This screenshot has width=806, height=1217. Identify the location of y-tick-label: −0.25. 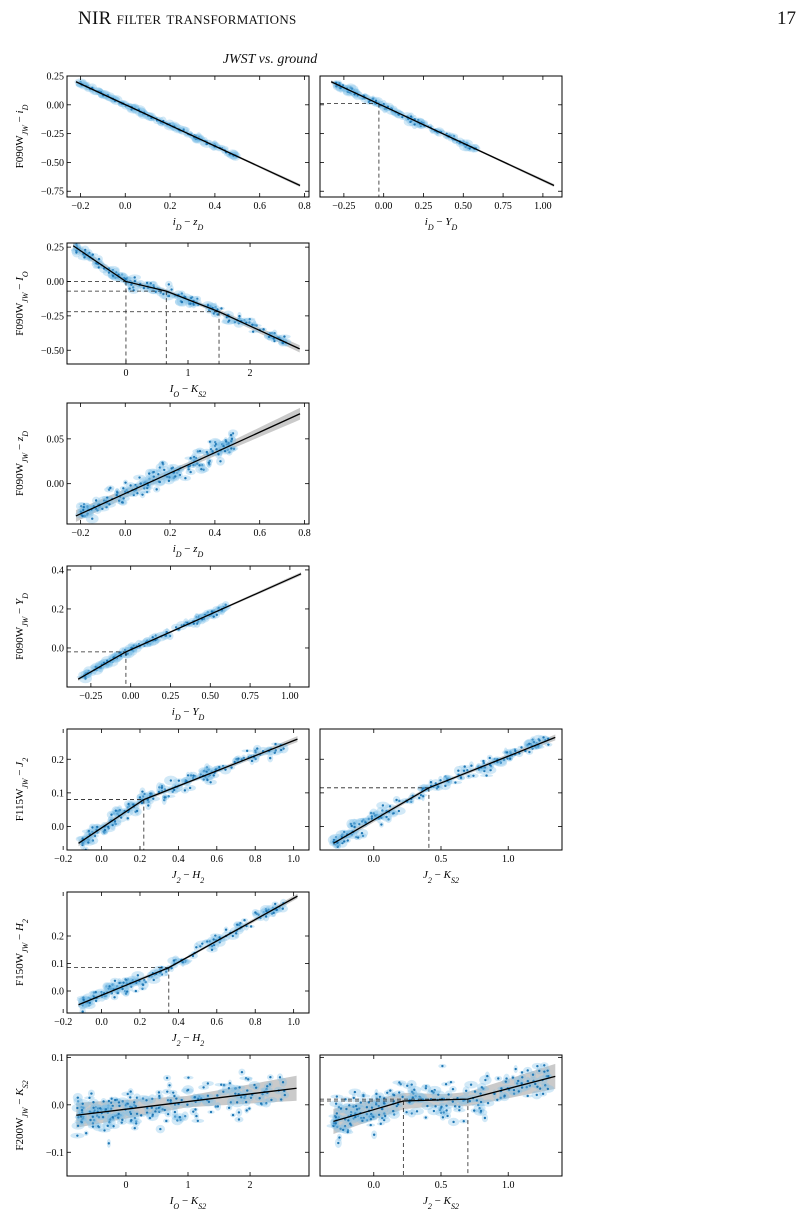
(52, 316).